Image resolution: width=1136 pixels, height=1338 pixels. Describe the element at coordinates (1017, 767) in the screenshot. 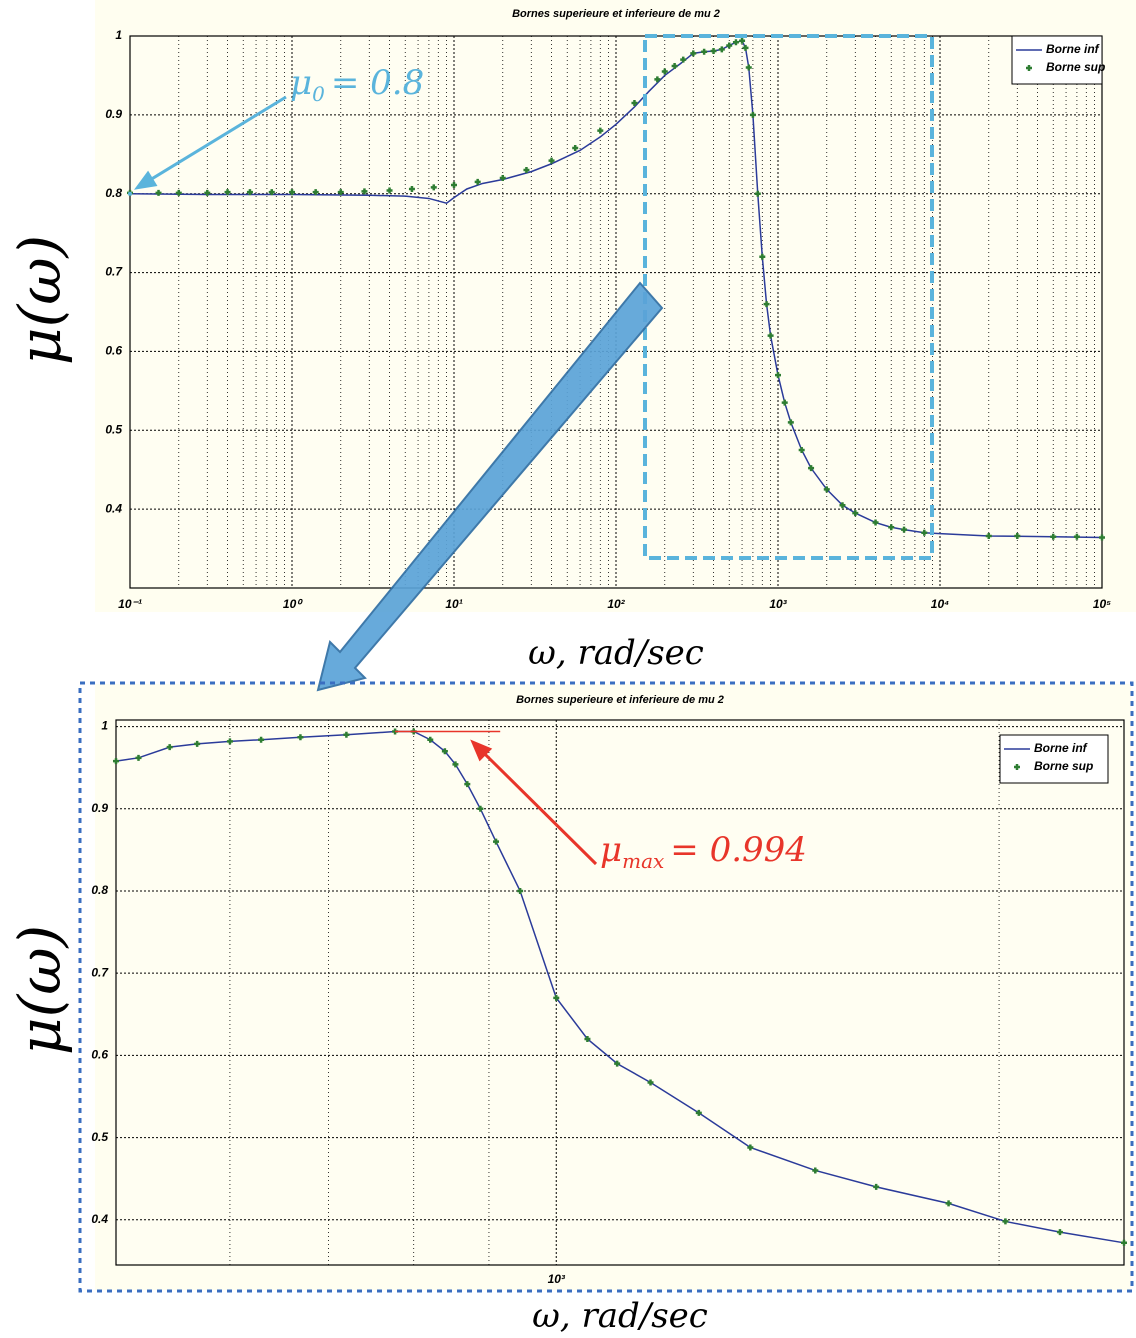

I see `legend-swatch` at that location.